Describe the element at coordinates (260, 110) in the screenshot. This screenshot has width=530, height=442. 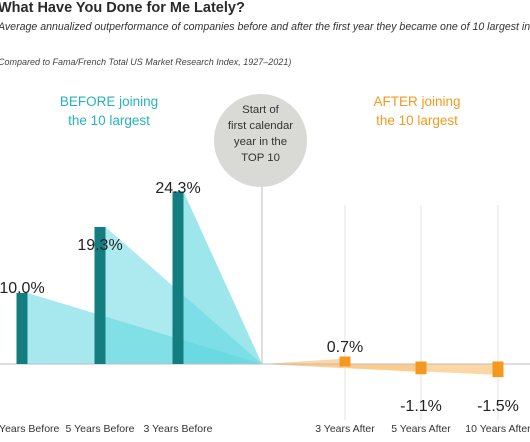
I see `center-label-line-1: Start of` at that location.